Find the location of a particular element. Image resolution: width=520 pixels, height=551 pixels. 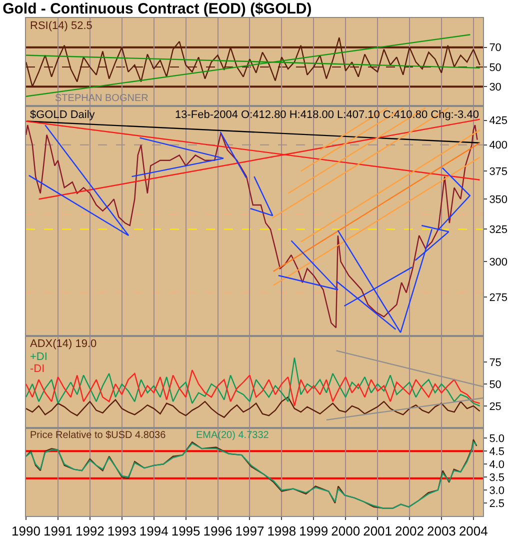

x-tick-label: 2003 is located at coordinates (441, 531).